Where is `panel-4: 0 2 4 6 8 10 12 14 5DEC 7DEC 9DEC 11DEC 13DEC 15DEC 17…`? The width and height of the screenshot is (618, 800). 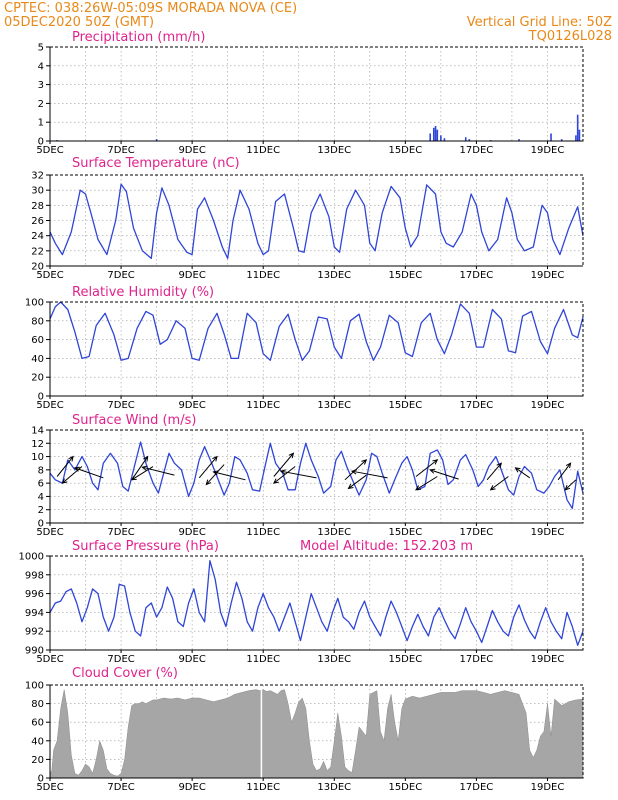
panel-4: 0 2 4 6 8 10 12 14 5DEC 7DEC 9DEC 11DEC 13DEC 15DEC 17… is located at coordinates (307, 475).